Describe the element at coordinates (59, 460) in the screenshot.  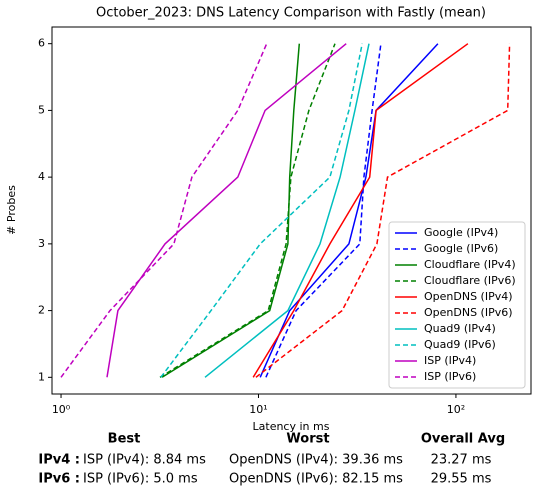
I see `row-label: IPv4 :` at that location.